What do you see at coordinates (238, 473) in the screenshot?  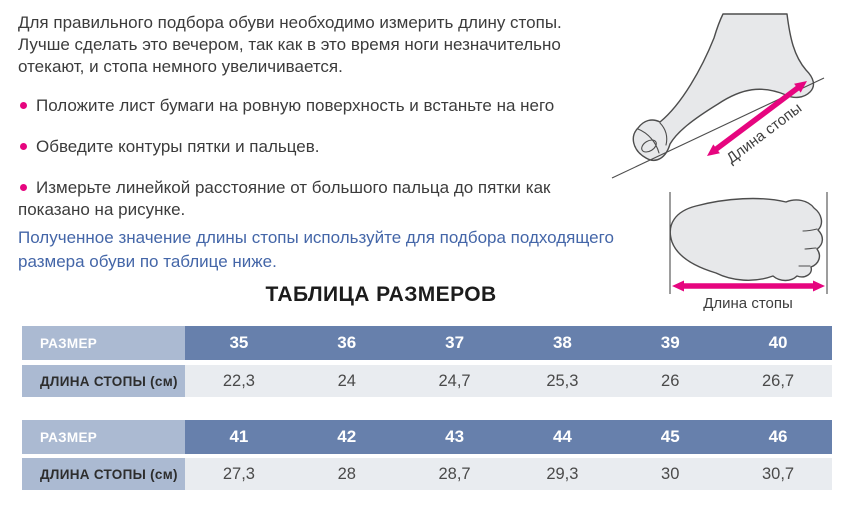 I see `length-value: 27,3` at bounding box center [238, 473].